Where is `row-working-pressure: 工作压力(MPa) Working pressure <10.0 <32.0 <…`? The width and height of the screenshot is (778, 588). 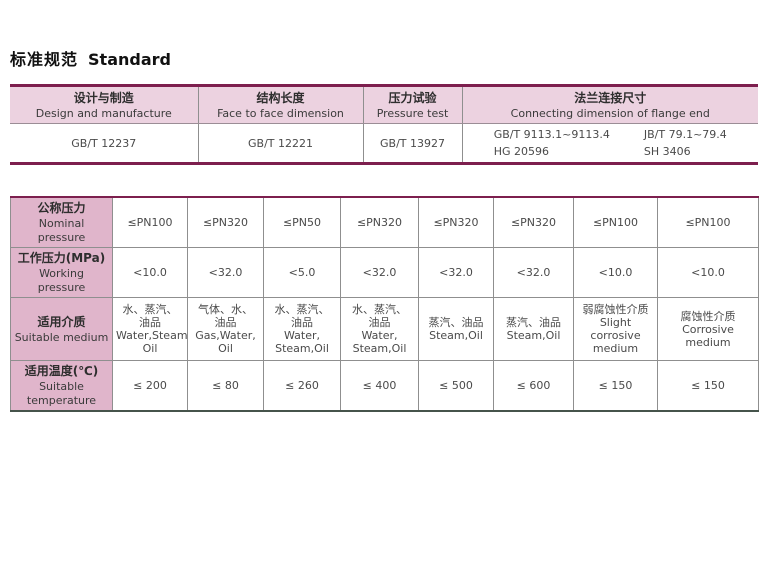
row-working-pressure: 工作压力(MPa) Working pressure <10.0 <32.0 <… is located at coordinates (384, 272).